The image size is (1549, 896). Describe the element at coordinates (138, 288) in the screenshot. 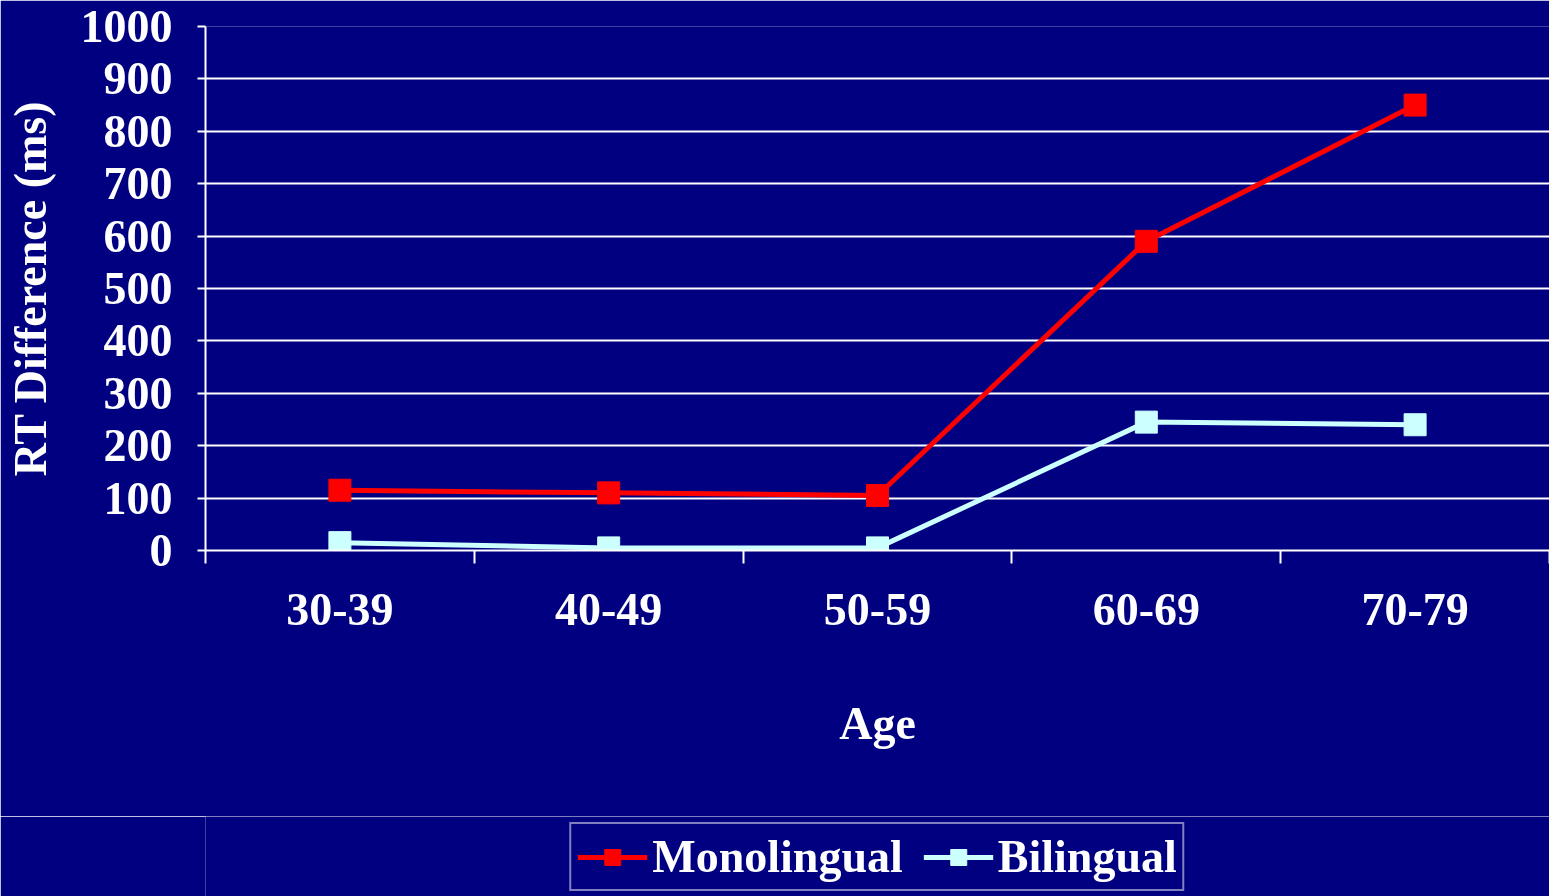

I see `y-tick-label: 500` at that location.